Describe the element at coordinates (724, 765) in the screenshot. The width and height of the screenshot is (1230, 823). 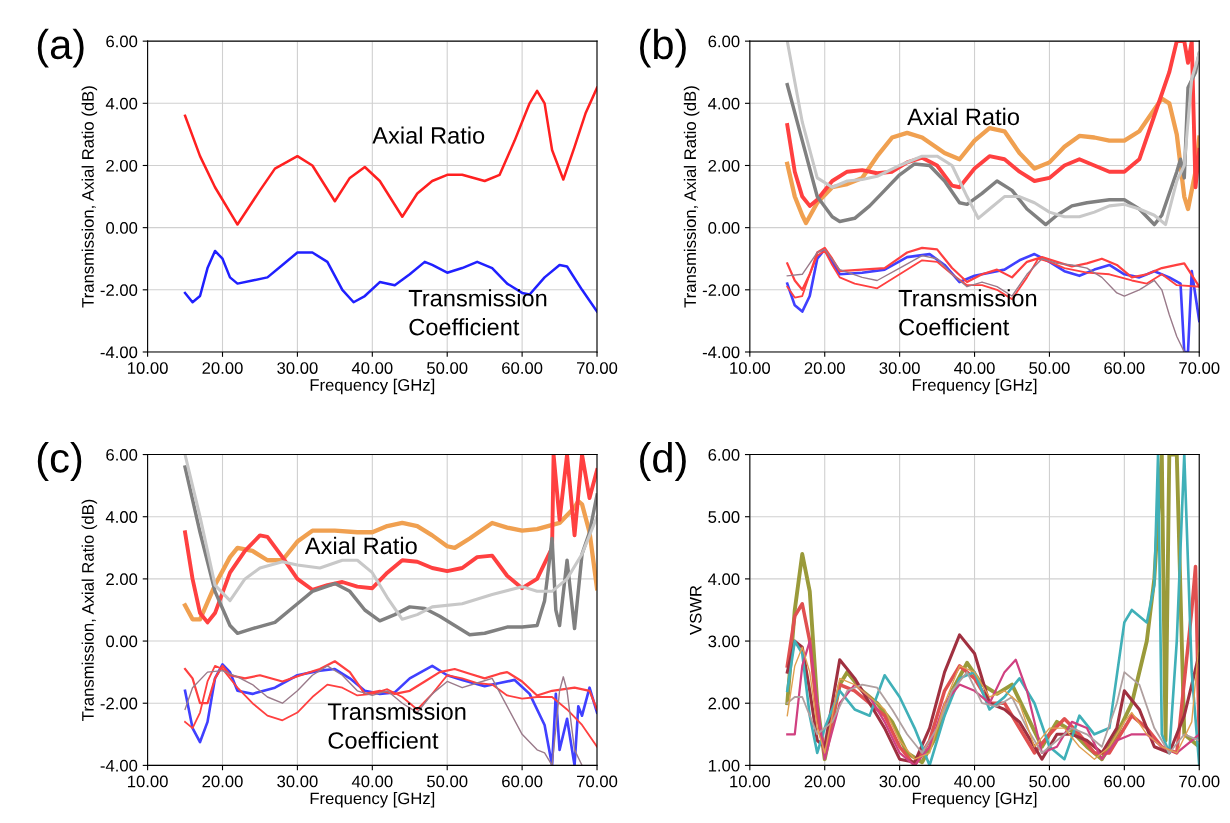
I see `y-tick-label: 1.00` at that location.